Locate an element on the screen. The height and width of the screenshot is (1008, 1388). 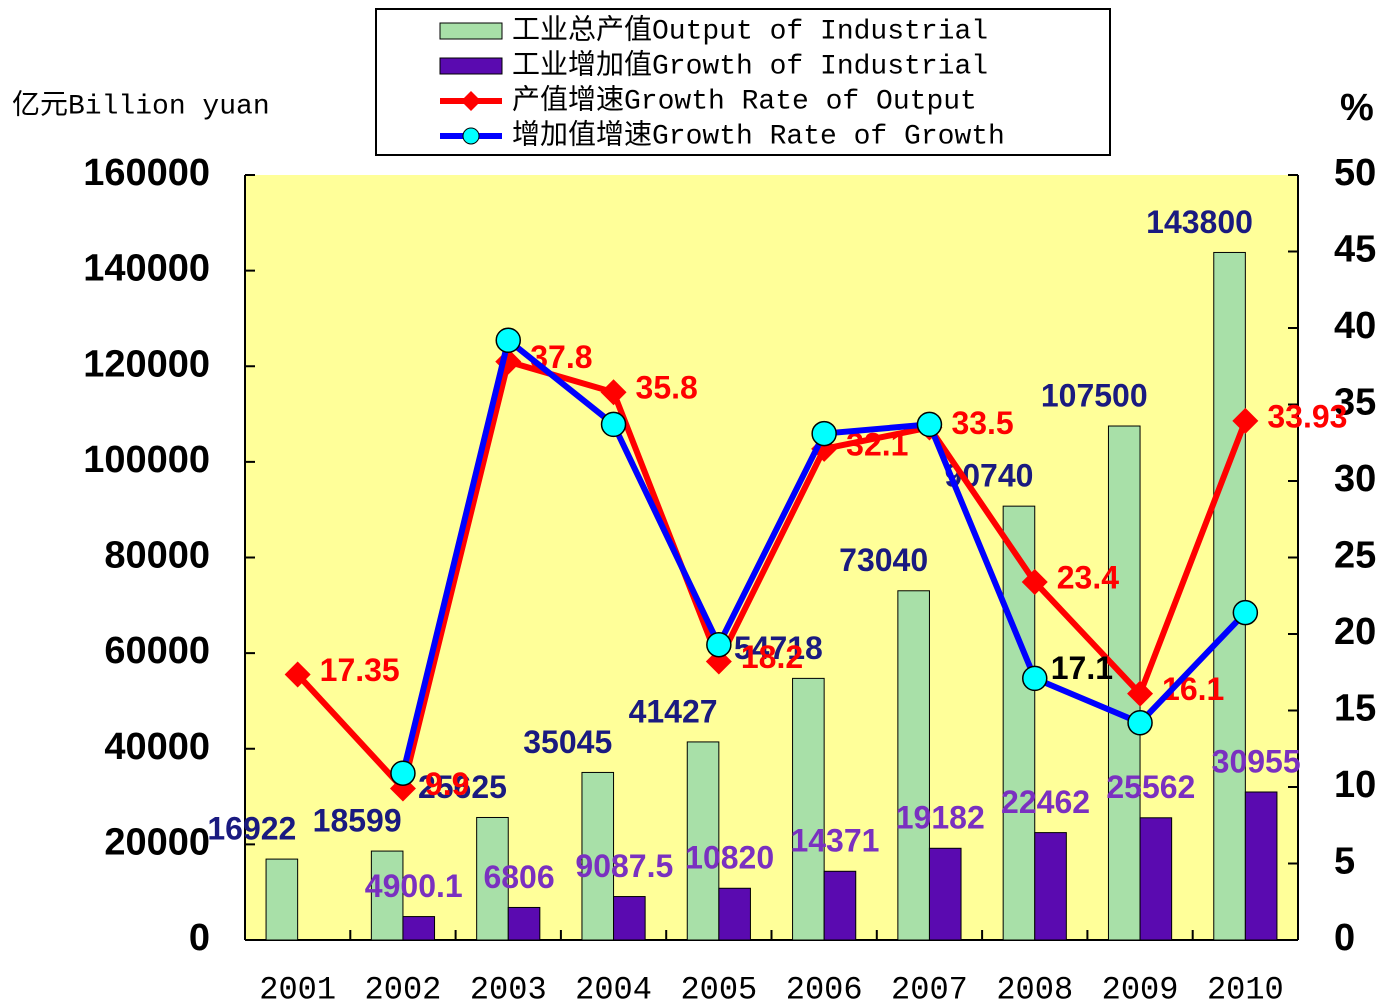
y2-tick-label: 30 is located at coordinates (1355, 479).